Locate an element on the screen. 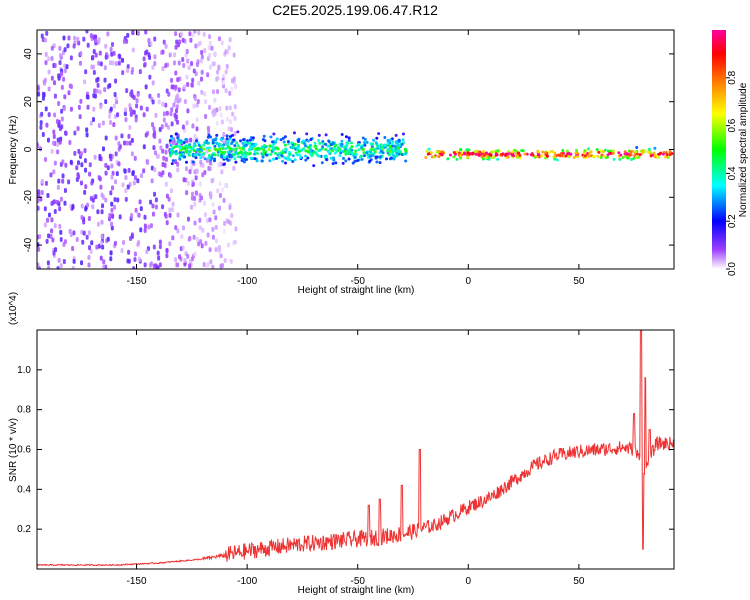 The image size is (750, 600). chart-title: C2E5.2025.199.06.47.R12 is located at coordinates (355, 10).